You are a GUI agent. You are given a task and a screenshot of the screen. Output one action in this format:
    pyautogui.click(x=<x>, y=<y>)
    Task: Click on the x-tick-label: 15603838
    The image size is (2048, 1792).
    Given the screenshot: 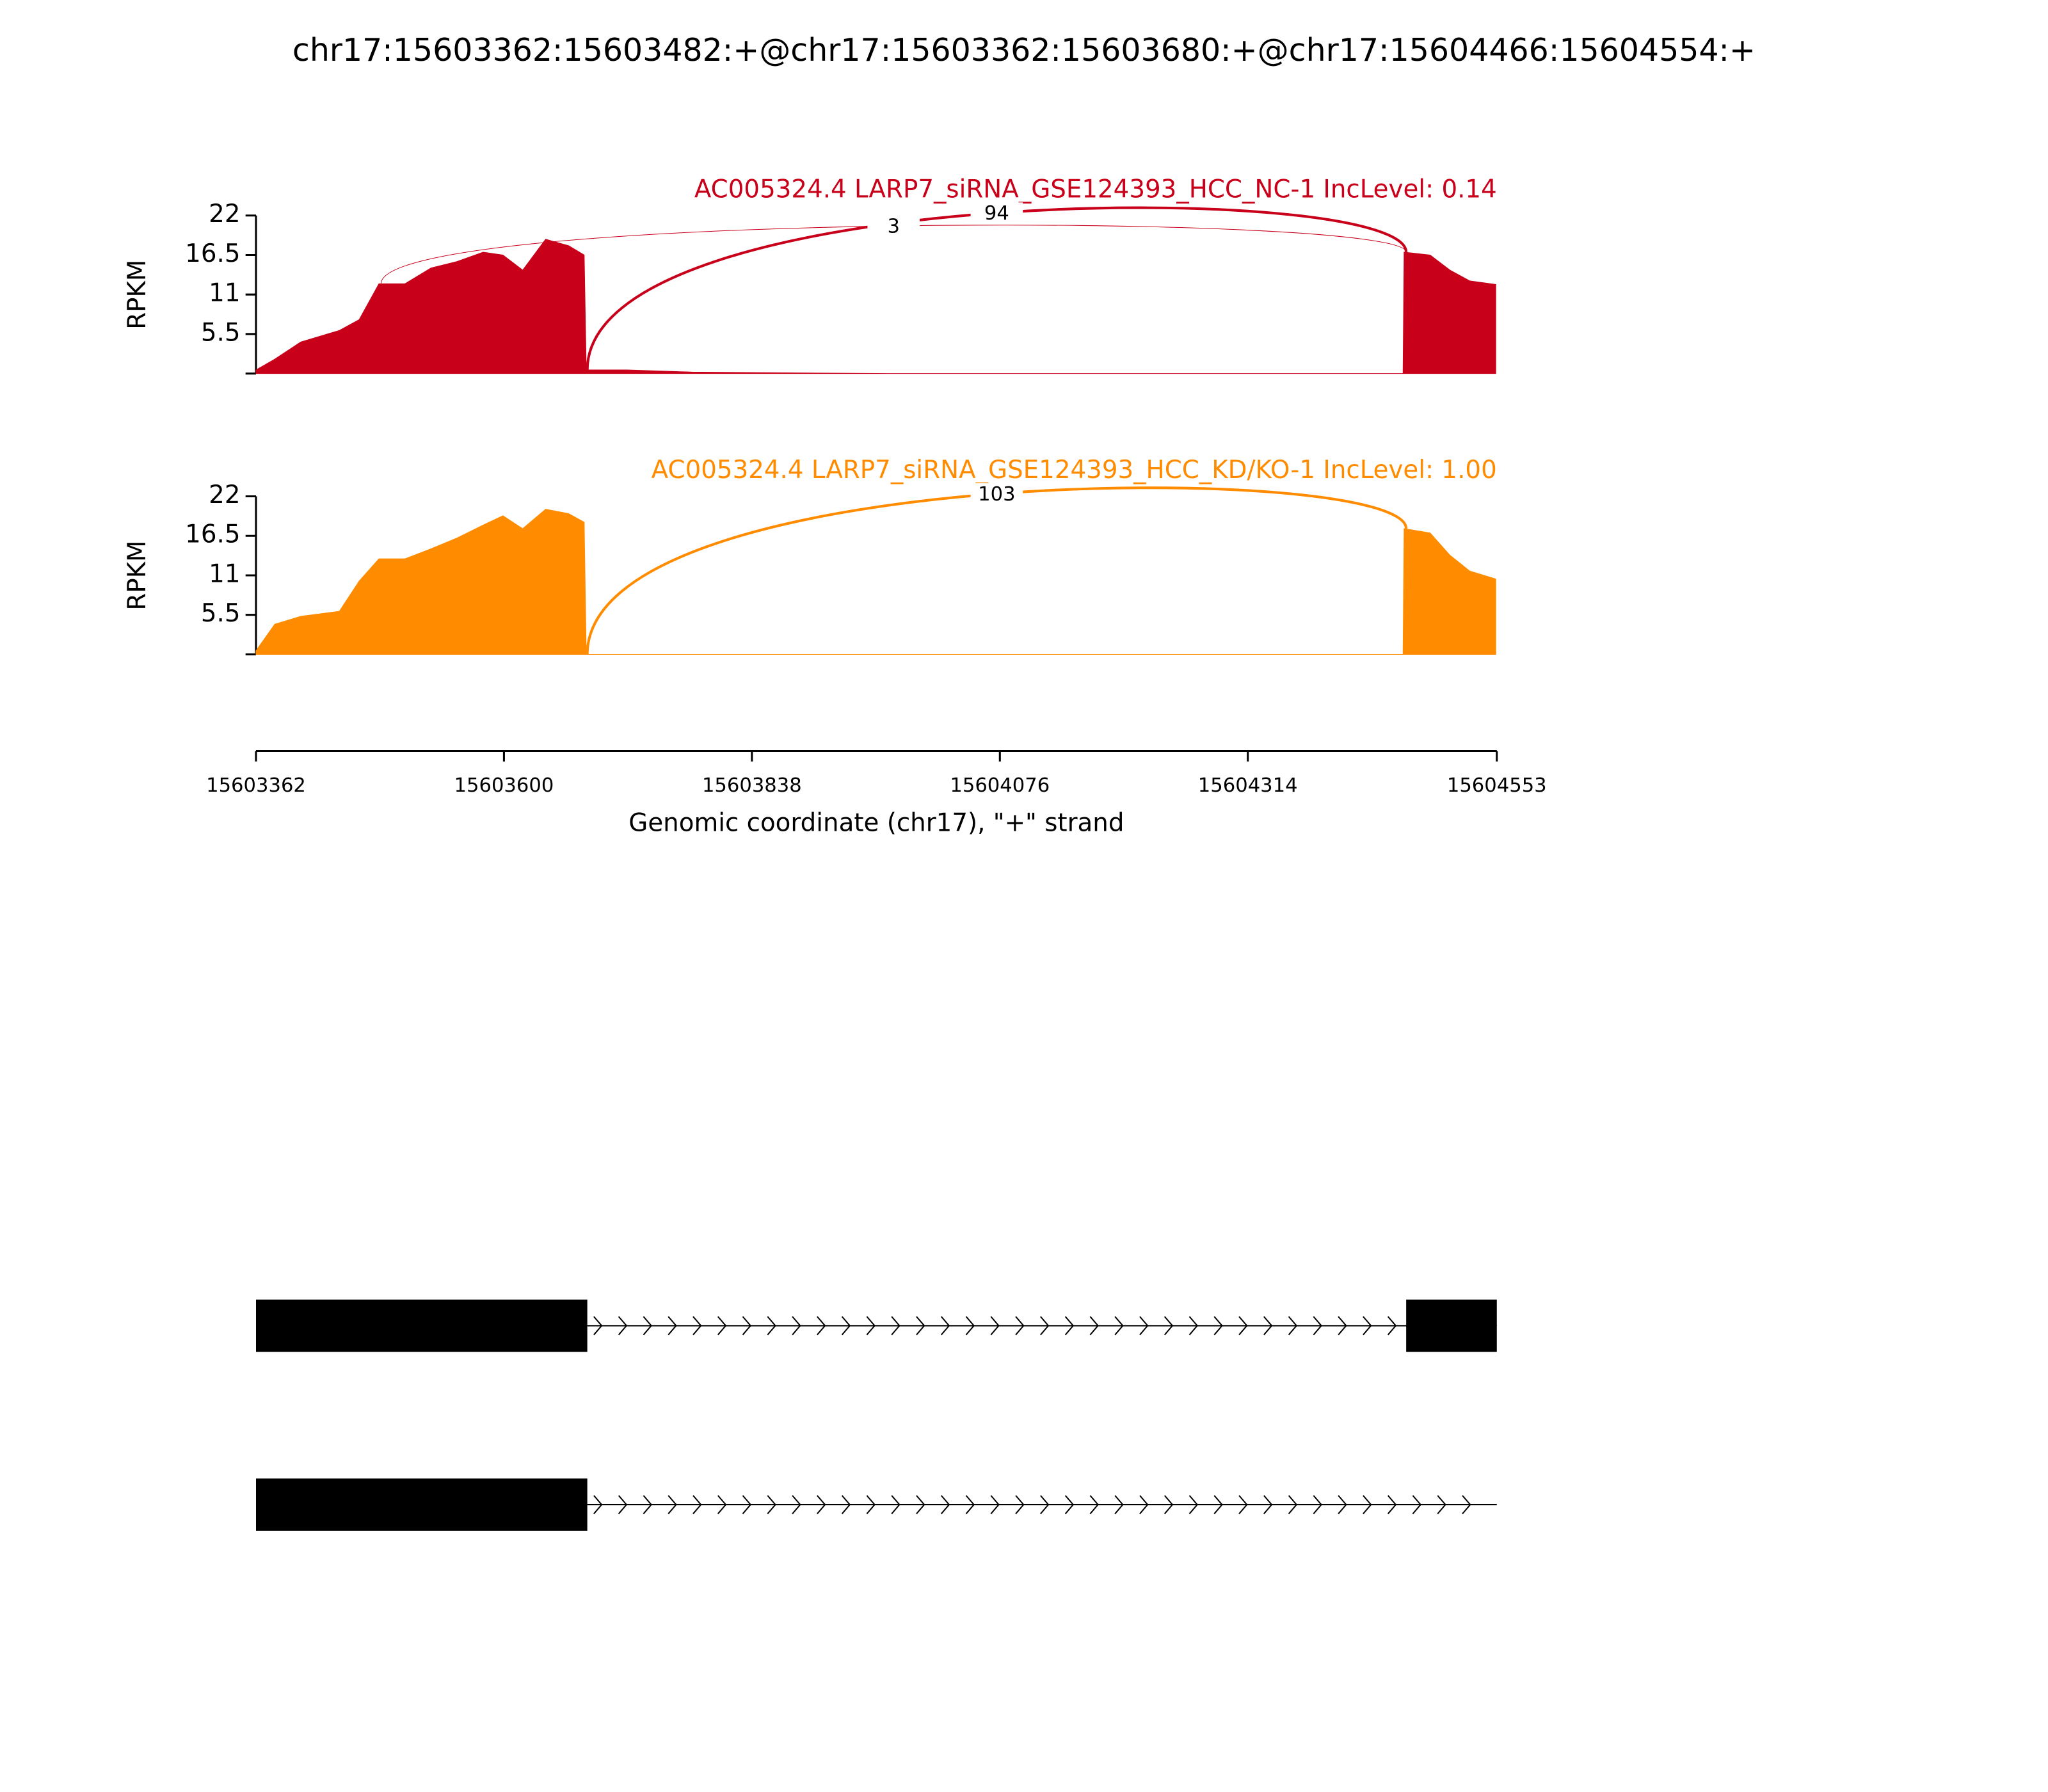 What is the action you would take?
    pyautogui.click(x=752, y=785)
    